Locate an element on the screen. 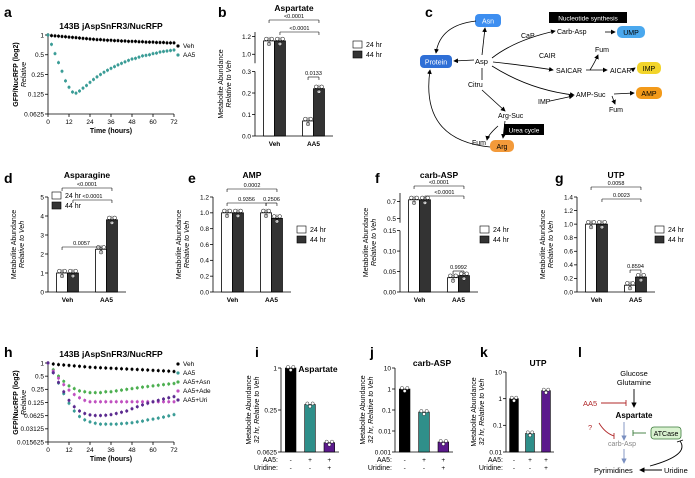 This screenshot has height=478, width=695. chart-title: Asparagine is located at coordinates (87, 175).